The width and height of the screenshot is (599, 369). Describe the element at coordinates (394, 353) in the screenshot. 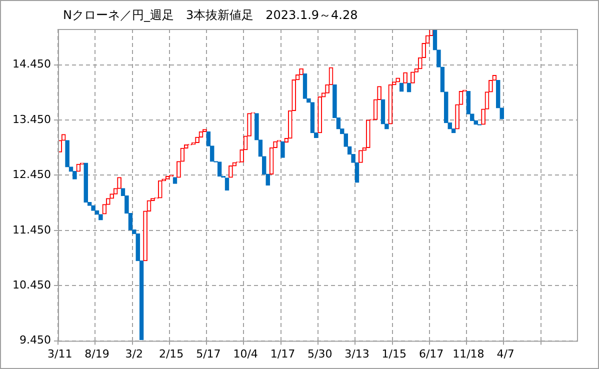

I see `x-tick-label: 1/15` at that location.